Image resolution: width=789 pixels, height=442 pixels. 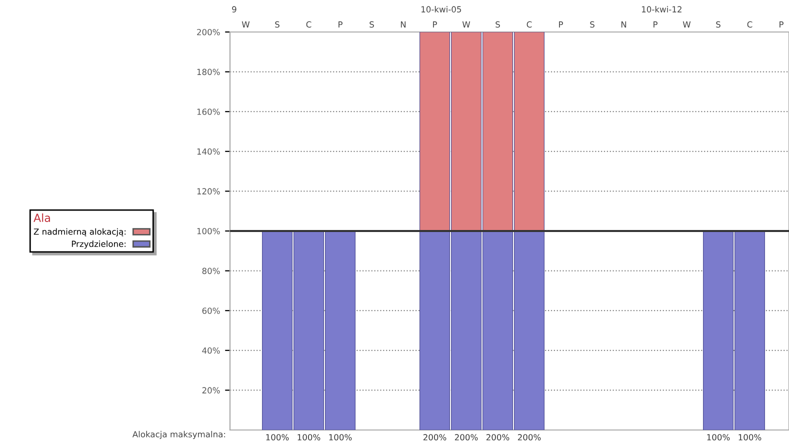 What do you see at coordinates (211, 271) in the screenshot?
I see `y-tick-label: 80%` at bounding box center [211, 271].